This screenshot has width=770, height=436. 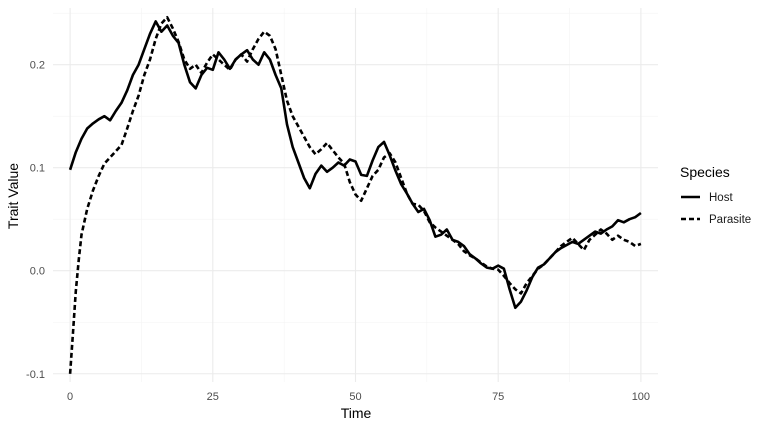 What do you see at coordinates (213, 397) in the screenshot?
I see `x-tick-label: 25` at bounding box center [213, 397].